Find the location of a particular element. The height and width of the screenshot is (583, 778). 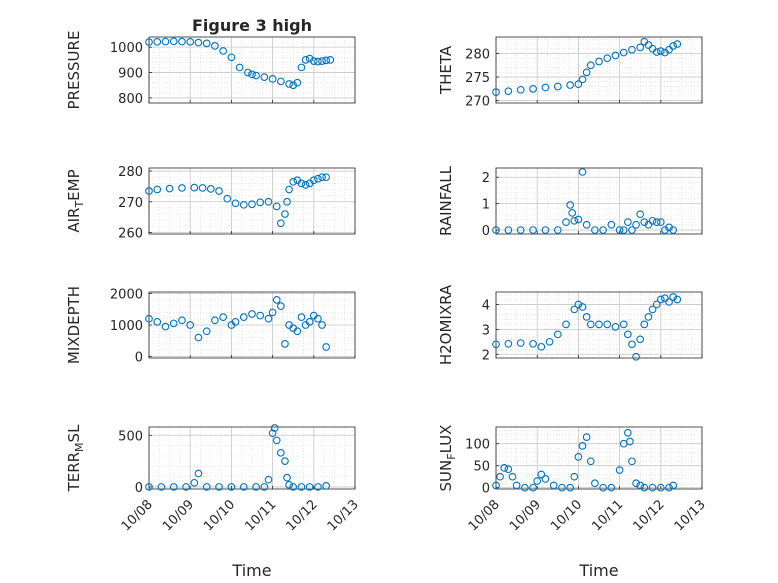

y-axis-label: TERRMSL is located at coordinates (75, 458).